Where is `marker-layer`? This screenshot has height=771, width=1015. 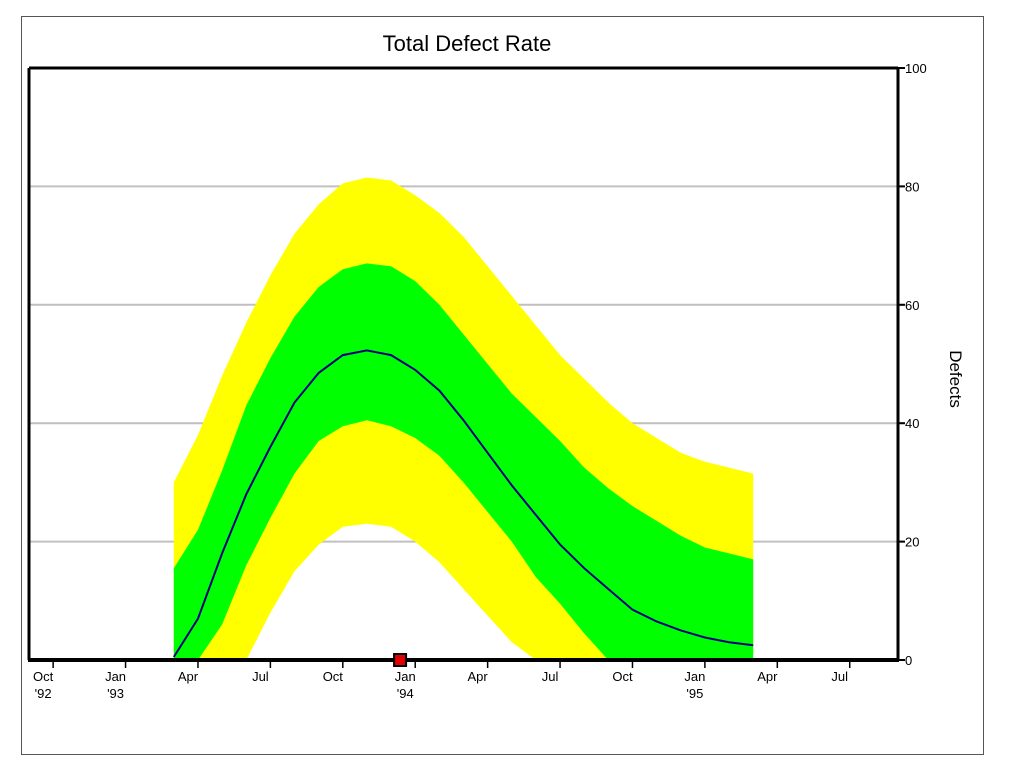 marker-layer is located at coordinates (400, 660).